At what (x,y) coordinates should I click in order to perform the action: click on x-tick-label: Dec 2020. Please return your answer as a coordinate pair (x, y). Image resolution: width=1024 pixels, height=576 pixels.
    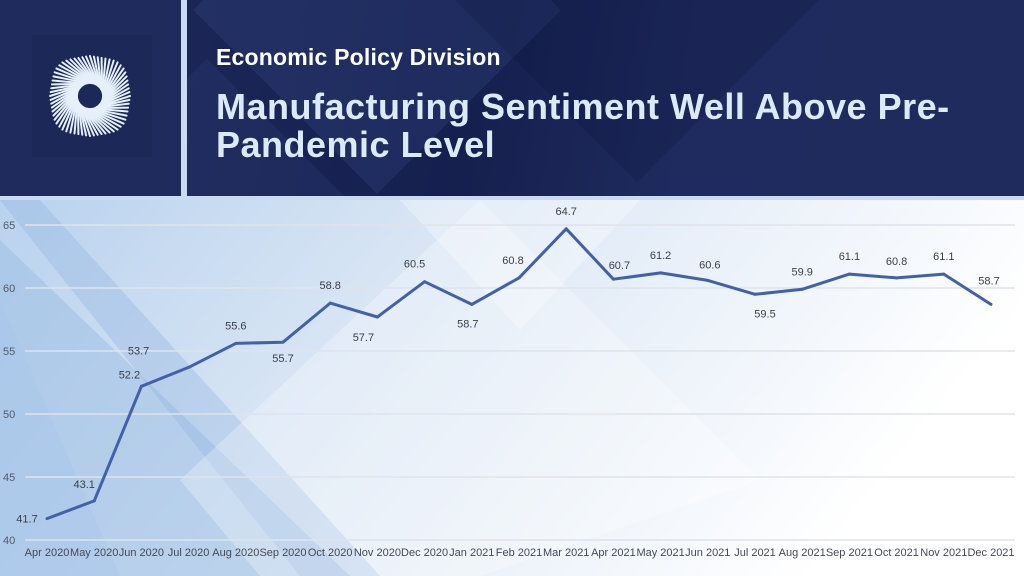
    Looking at the image, I should click on (424, 553).